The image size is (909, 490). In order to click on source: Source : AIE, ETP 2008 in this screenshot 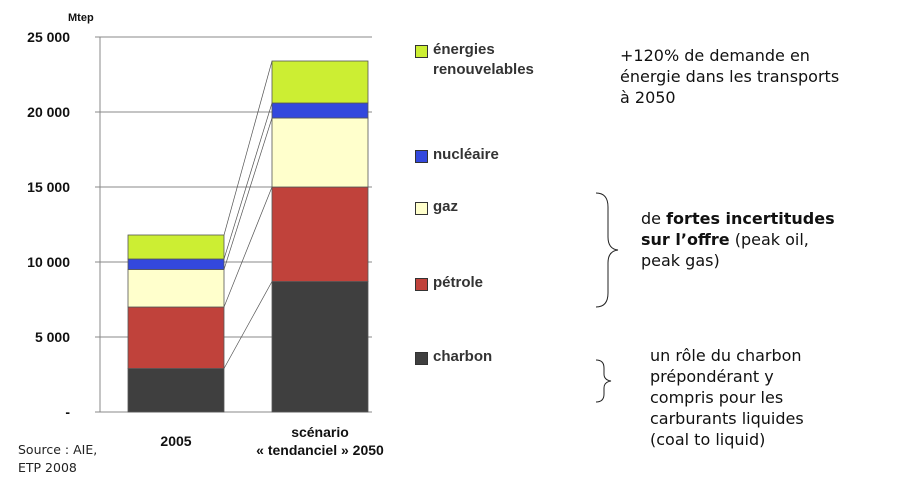, I will do `click(58, 458)`.